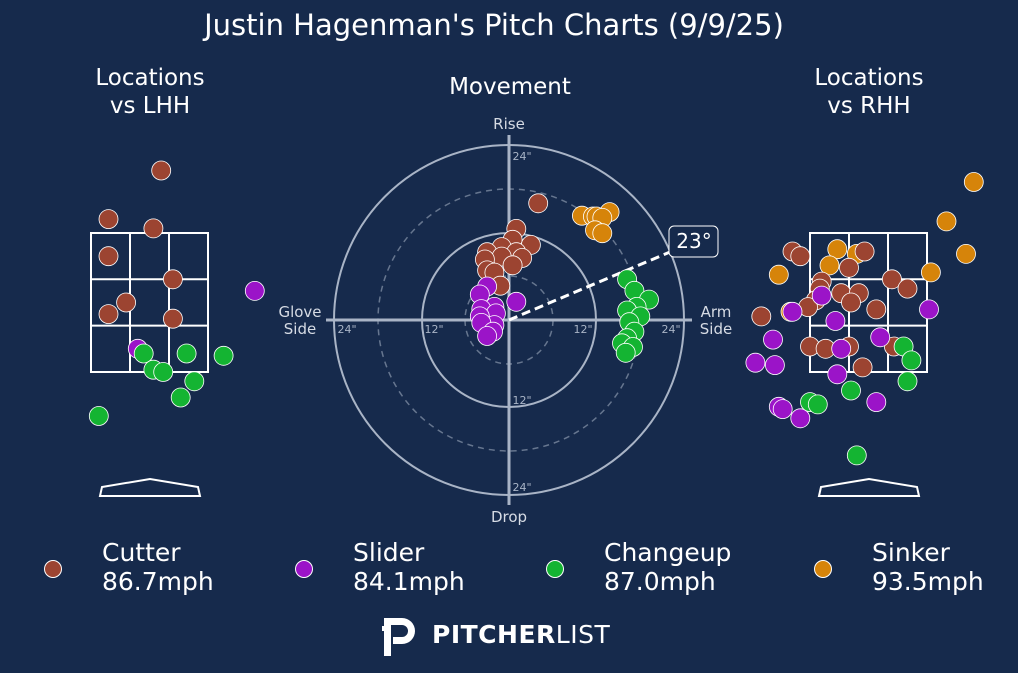 This screenshot has width=1018, height=673. I want to click on cutter-legend-label: Cutter 86.7mph, so click(158, 567).